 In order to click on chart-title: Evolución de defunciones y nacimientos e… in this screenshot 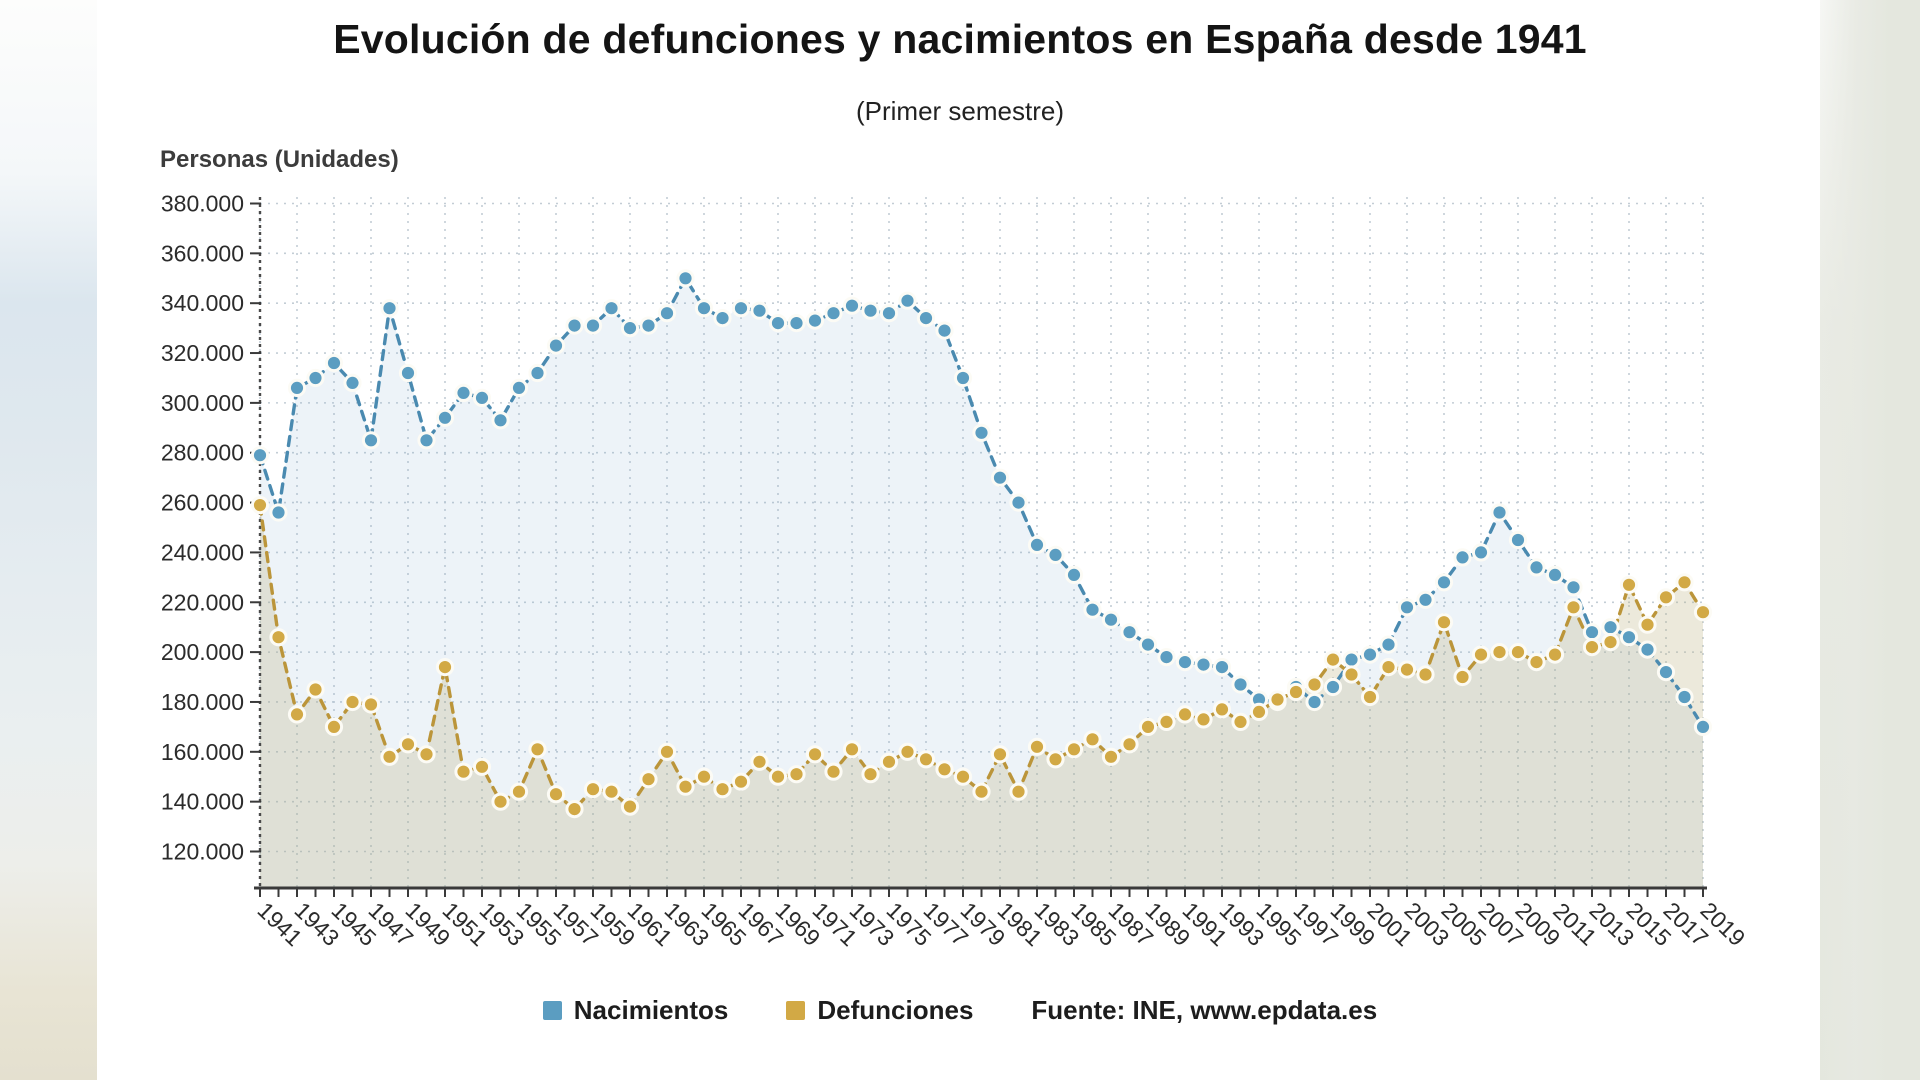, I will do `click(960, 39)`.